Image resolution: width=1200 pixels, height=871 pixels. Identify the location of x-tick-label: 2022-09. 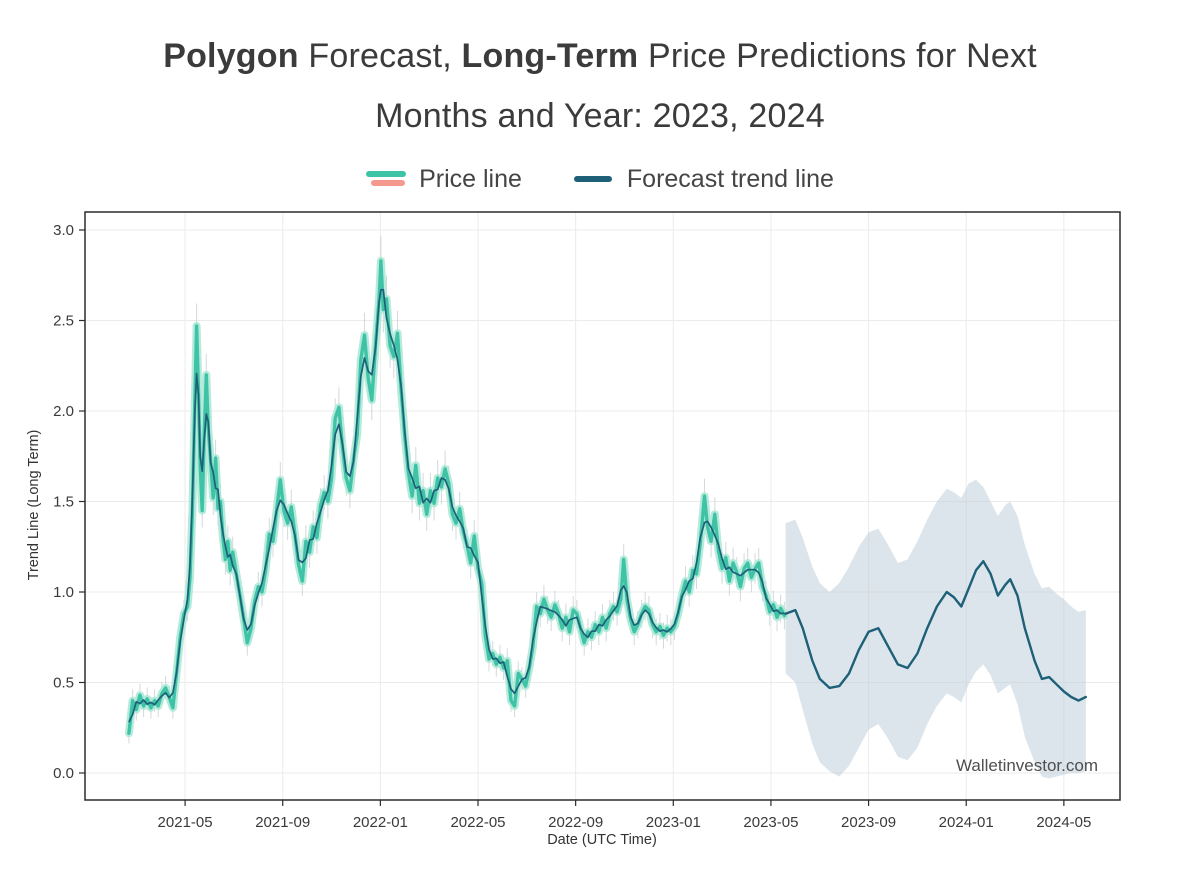
(575, 822).